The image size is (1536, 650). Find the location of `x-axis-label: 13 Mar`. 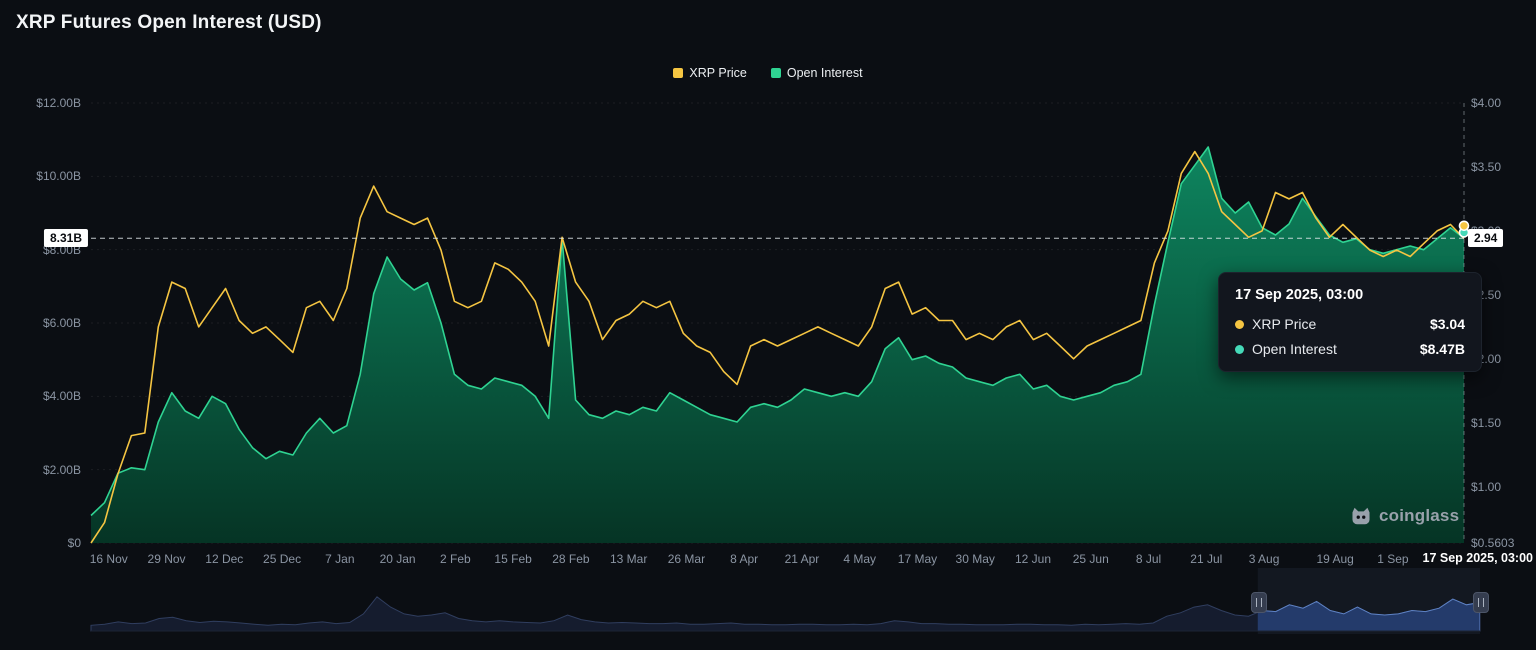

x-axis-label: 13 Mar is located at coordinates (628, 559).